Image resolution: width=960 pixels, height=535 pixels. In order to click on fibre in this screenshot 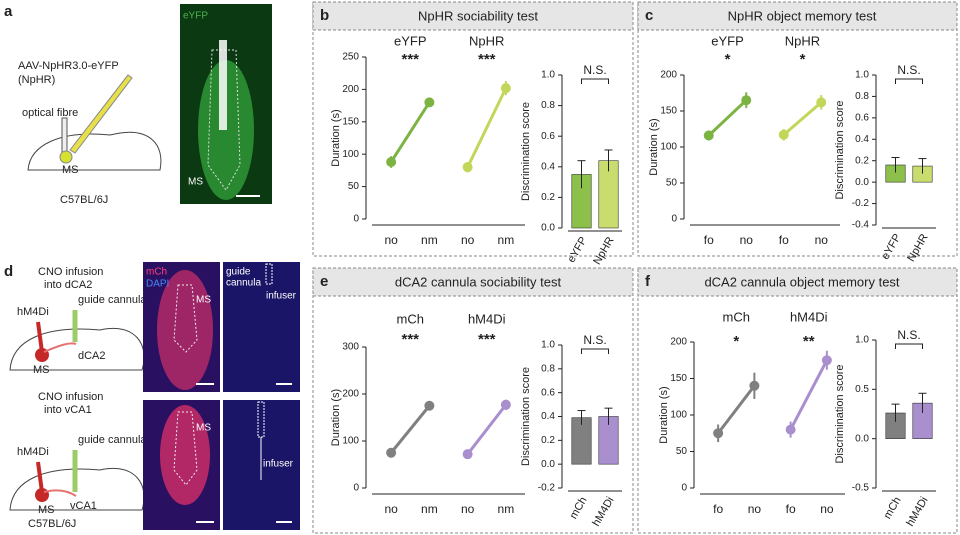, I will do `click(64, 135)`.